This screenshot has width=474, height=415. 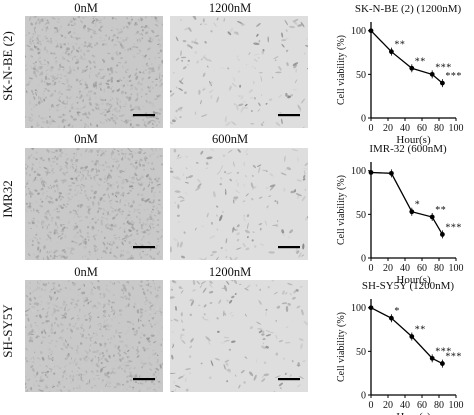 I want to click on chart-title: SK-N-BE (2) (1200nM), so click(x=408, y=9).